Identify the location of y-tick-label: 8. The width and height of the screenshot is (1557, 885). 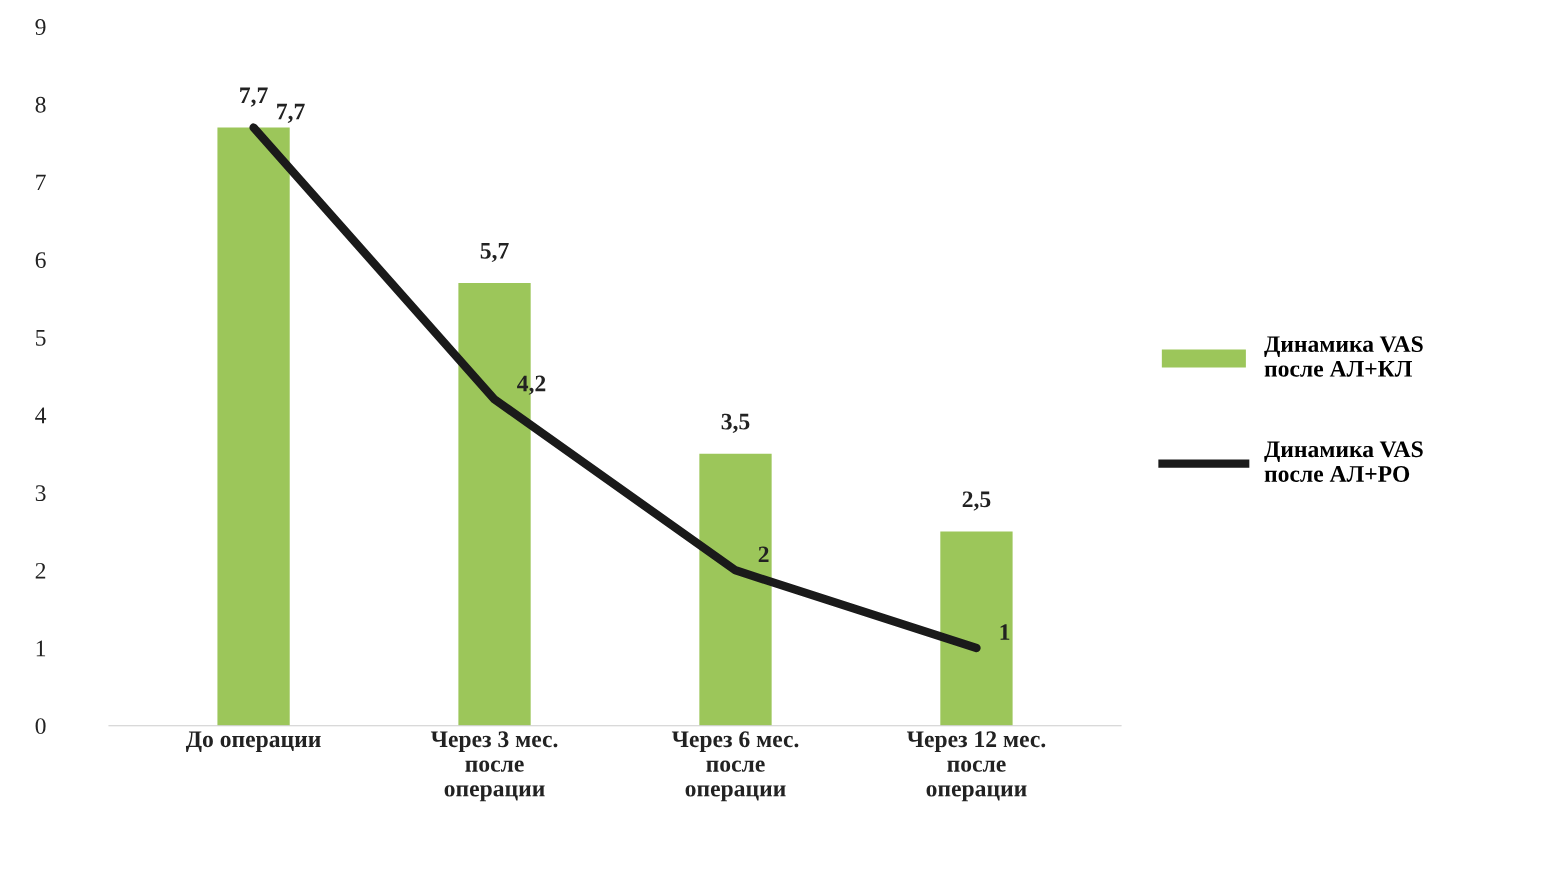
(40, 104).